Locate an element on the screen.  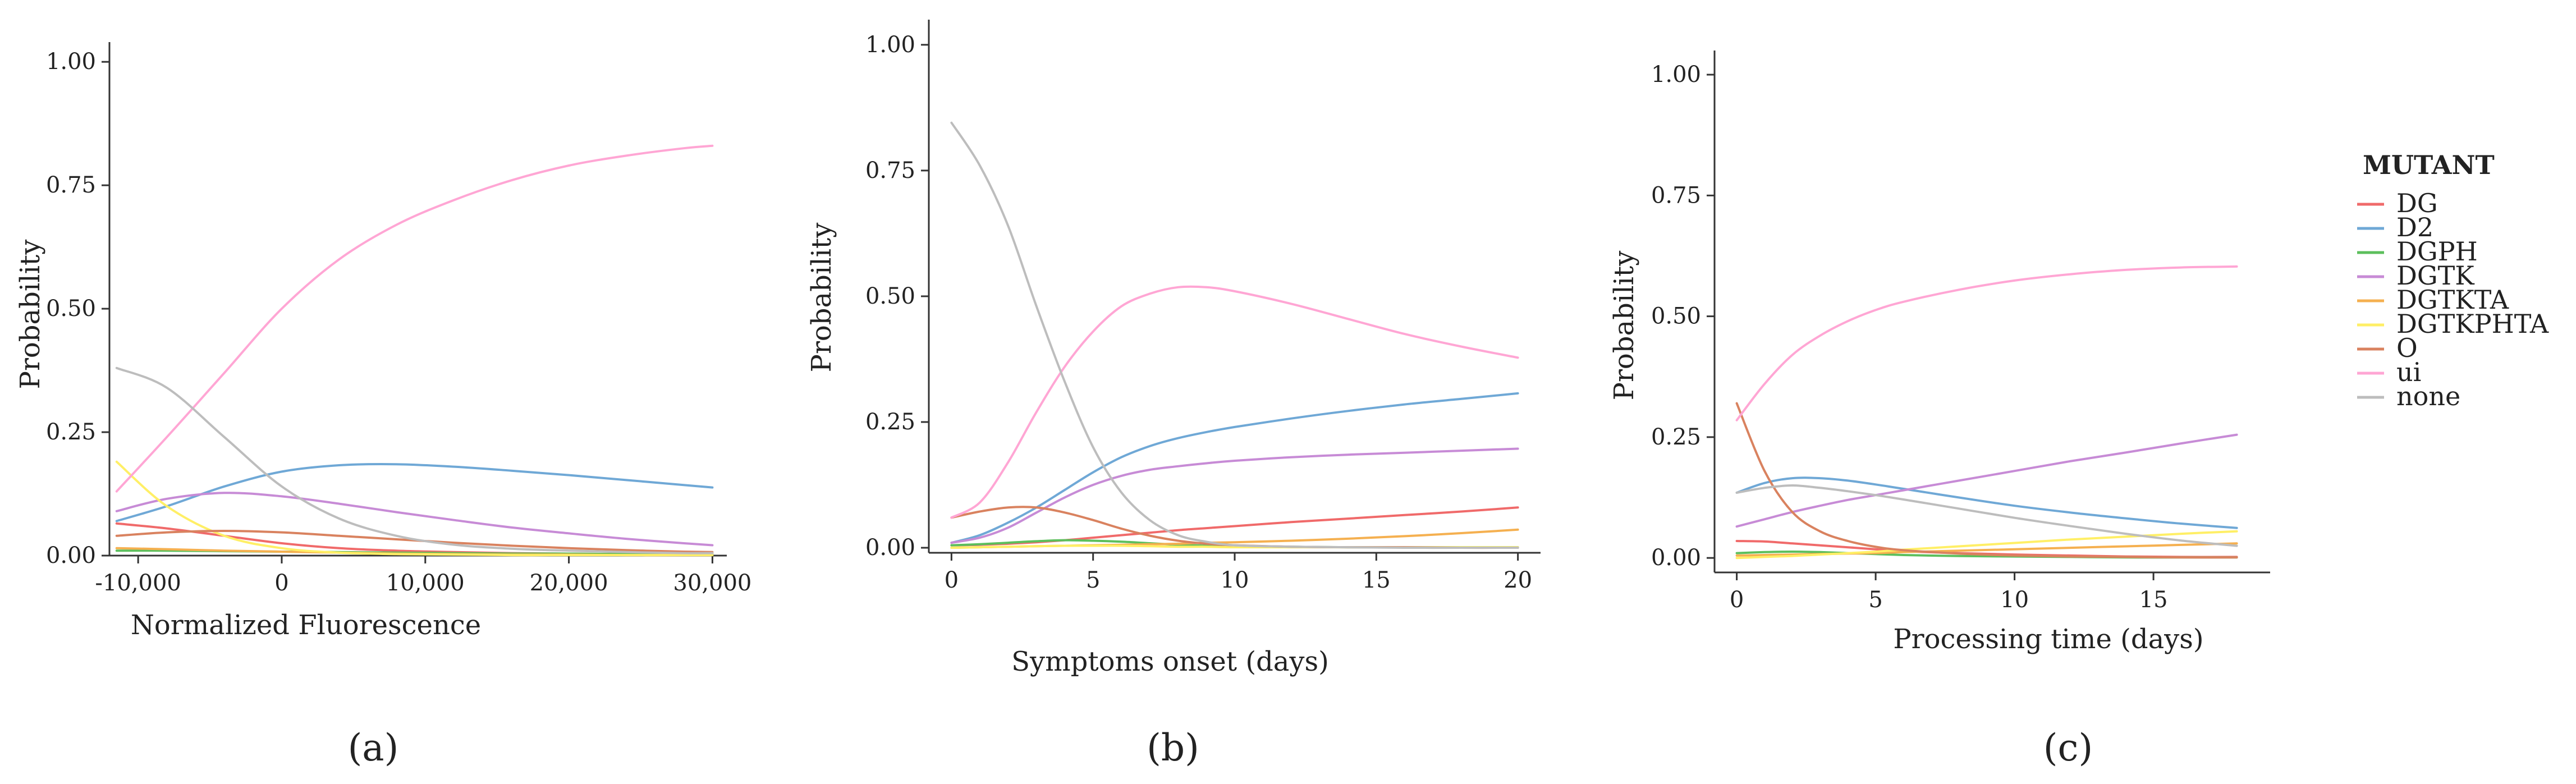
series-line-o-c is located at coordinates (1986, 481).